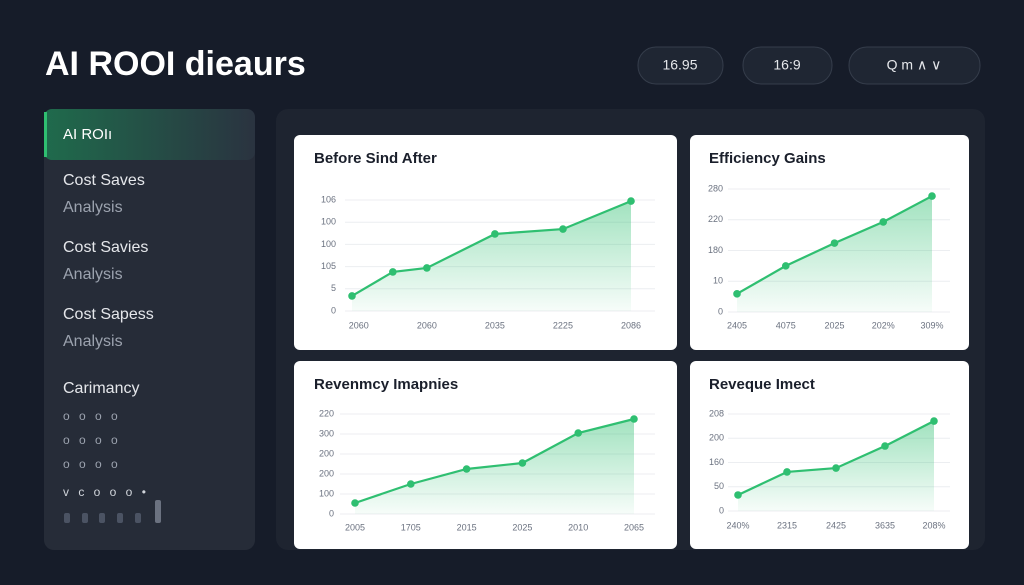 The image size is (1024, 585). I want to click on y-tick-label: 280, so click(715, 188).